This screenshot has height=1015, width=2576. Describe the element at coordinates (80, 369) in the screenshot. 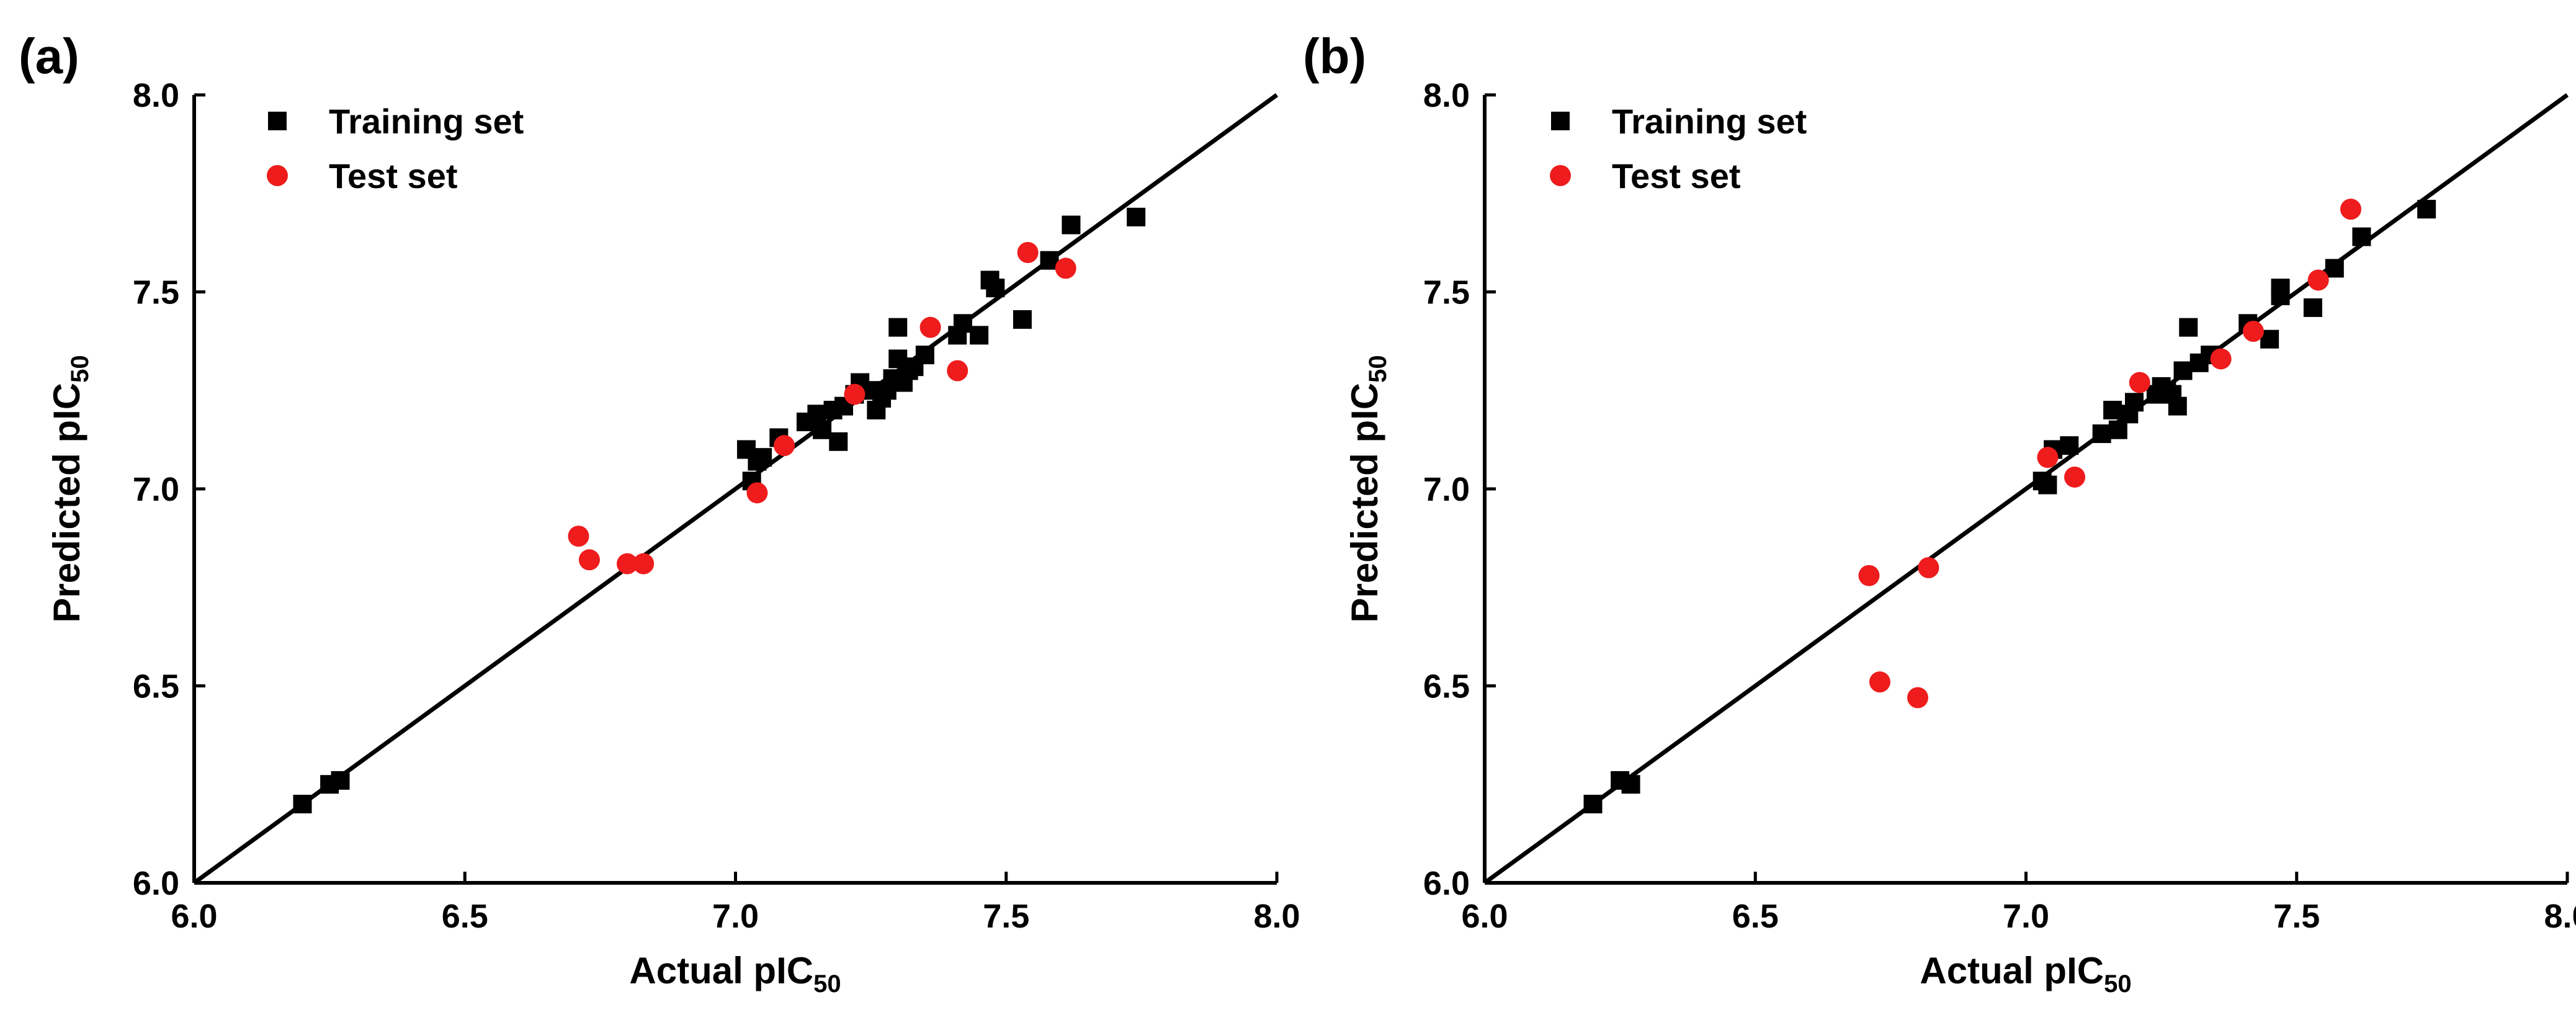

I see `panel-a-y-axis-title-sub: 50` at that location.